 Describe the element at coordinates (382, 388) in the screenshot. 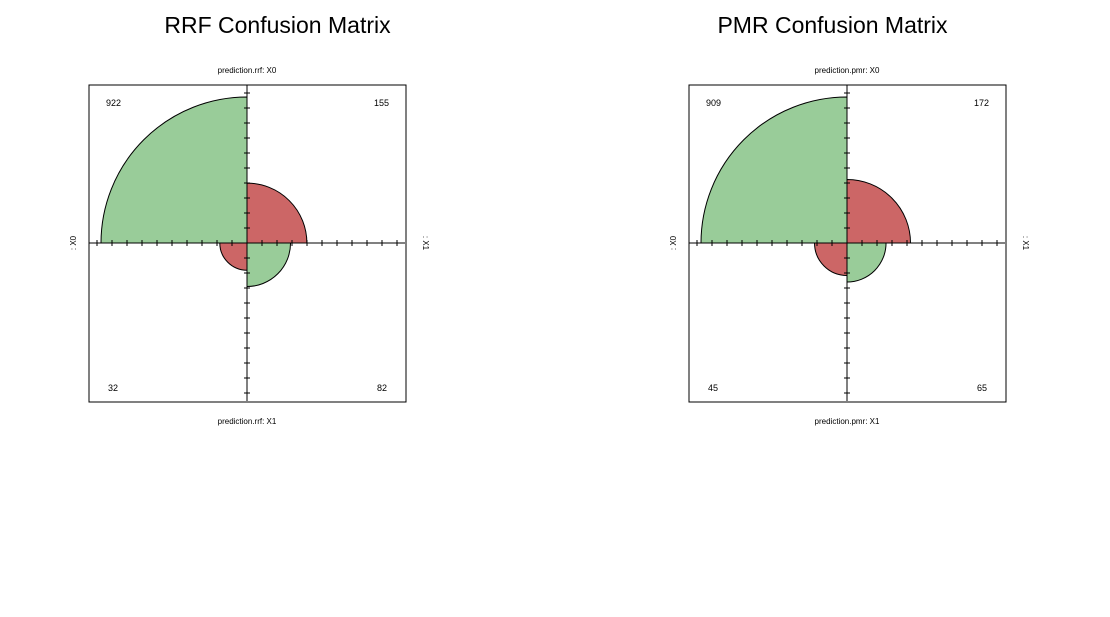

I see `count-bottom-right: 82` at that location.